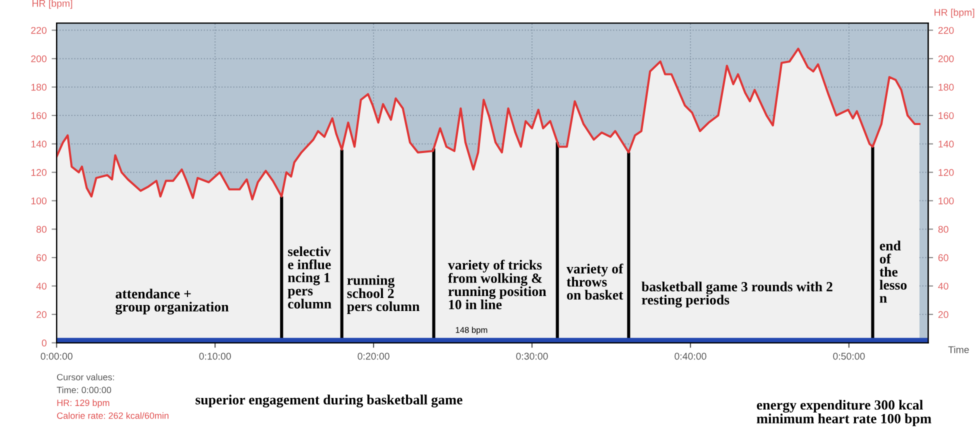 This screenshot has width=976, height=428. Describe the element at coordinates (39, 116) in the screenshot. I see `y-tick-label: 160` at that location.